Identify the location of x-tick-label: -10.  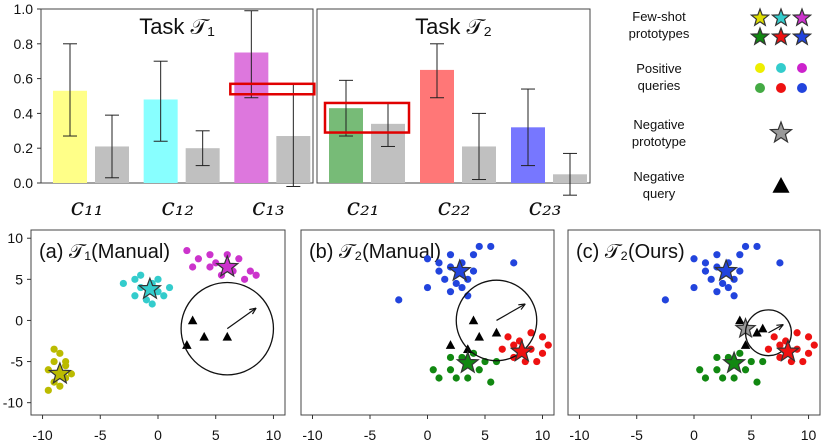
(42, 435).